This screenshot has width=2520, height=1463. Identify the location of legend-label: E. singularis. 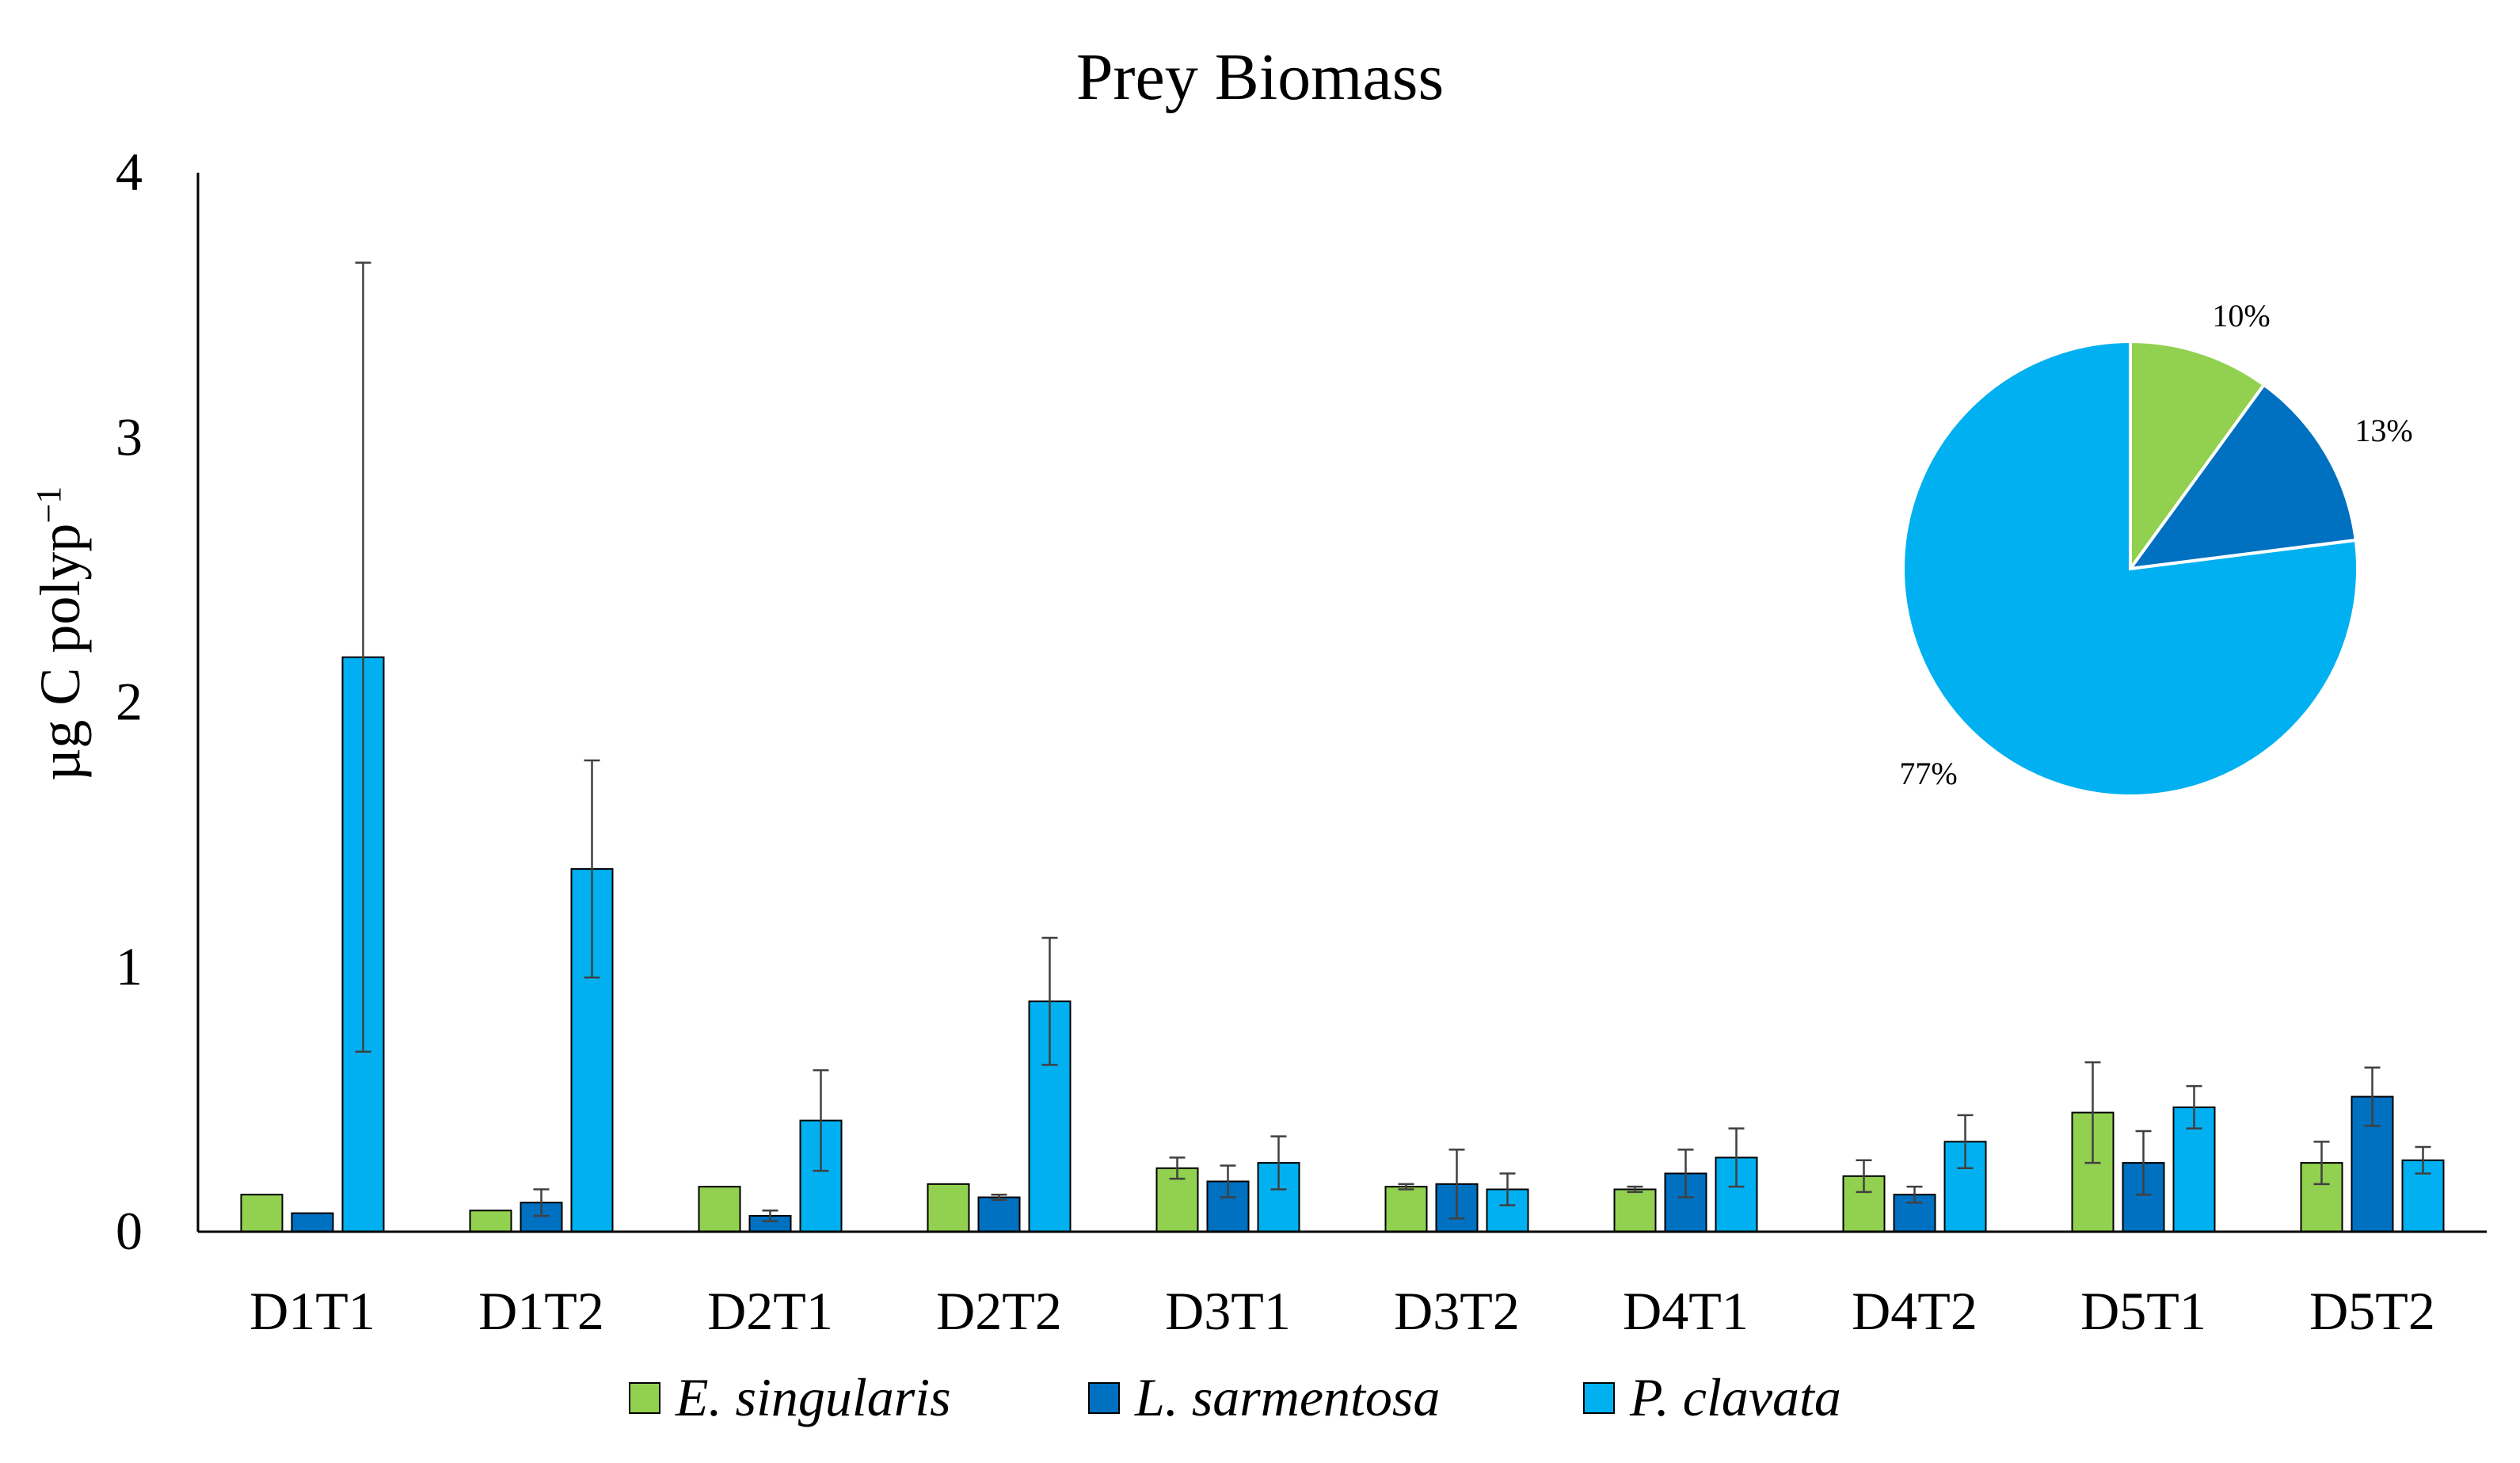
(813, 1397).